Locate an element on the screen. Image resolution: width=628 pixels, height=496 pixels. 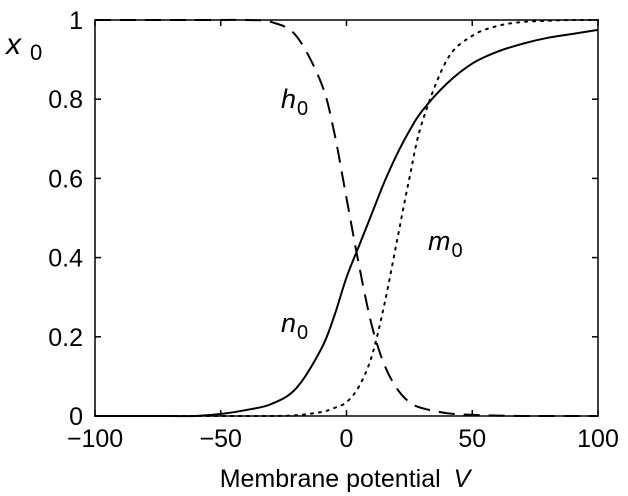
y-tick-label: 0.2 is located at coordinates (65, 338).